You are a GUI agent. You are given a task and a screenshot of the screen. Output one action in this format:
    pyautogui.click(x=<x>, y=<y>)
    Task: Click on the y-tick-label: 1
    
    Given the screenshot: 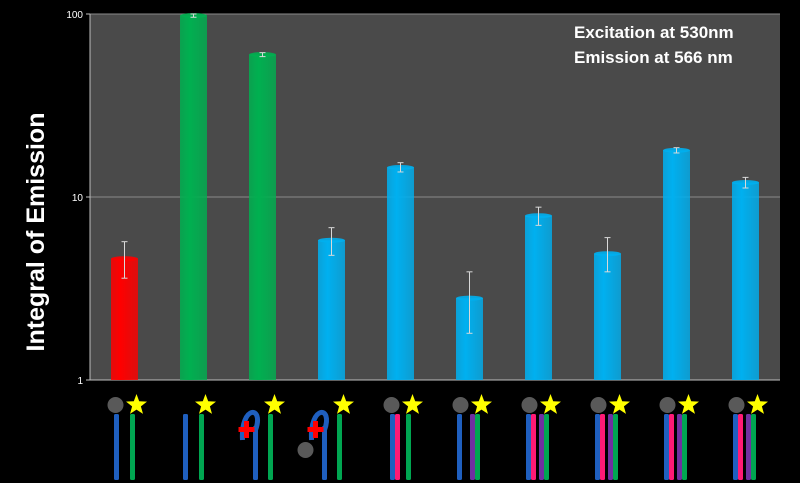 What is the action you would take?
    pyautogui.click(x=80, y=381)
    